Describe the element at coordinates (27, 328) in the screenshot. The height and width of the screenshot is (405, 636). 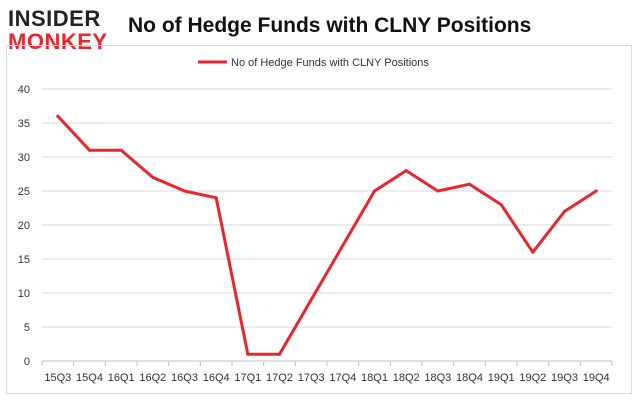
I see `y-tick-label: 5` at that location.